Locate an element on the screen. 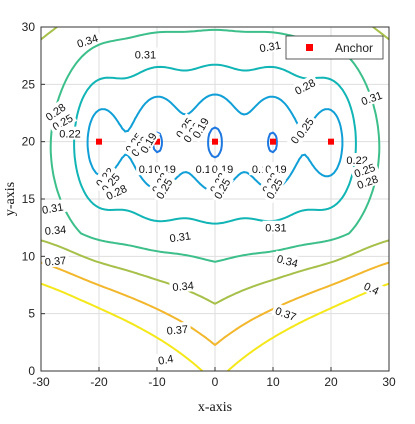 The width and height of the screenshot is (415, 424). y-axis-title: y-axis is located at coordinates (10, 199).